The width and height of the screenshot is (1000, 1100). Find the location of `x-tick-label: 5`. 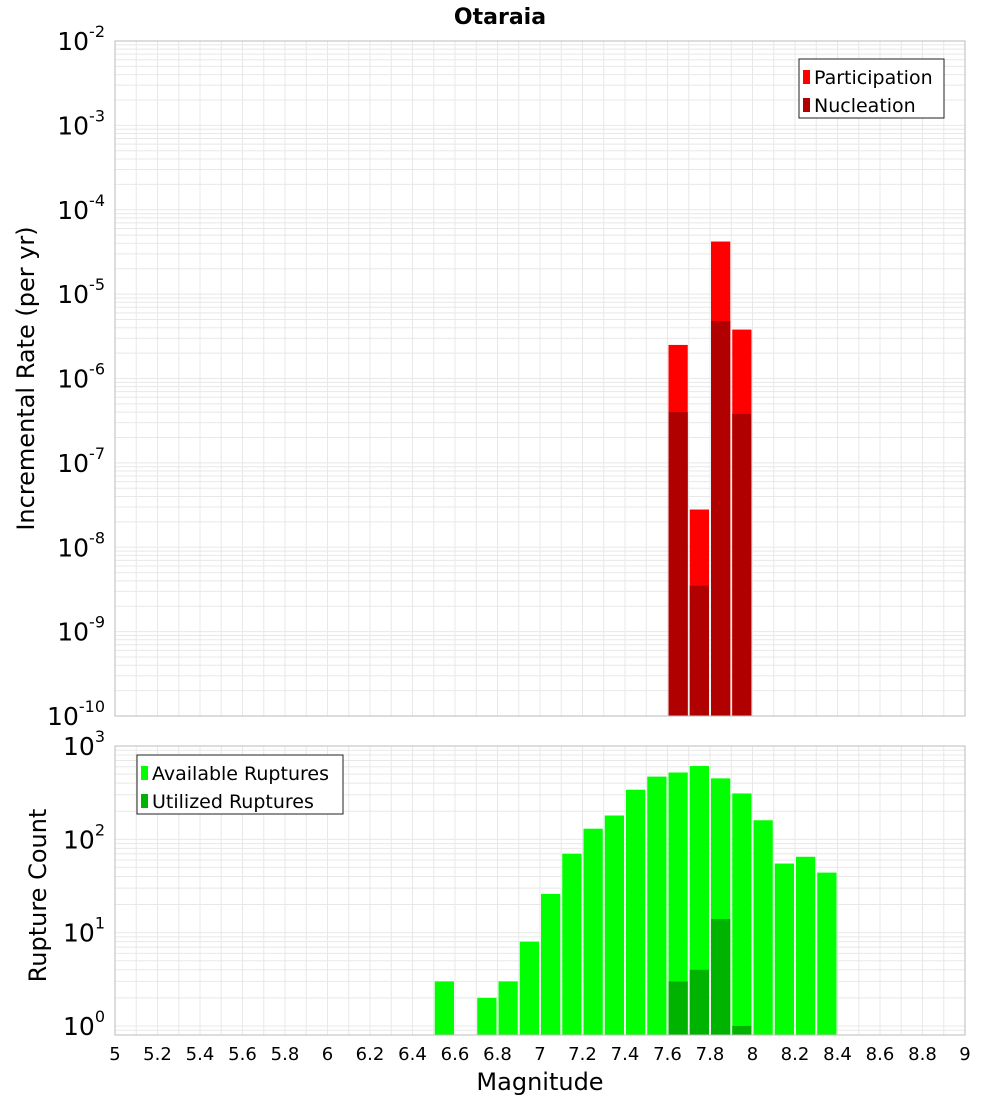

x-tick-label: 5 is located at coordinates (114, 1054).